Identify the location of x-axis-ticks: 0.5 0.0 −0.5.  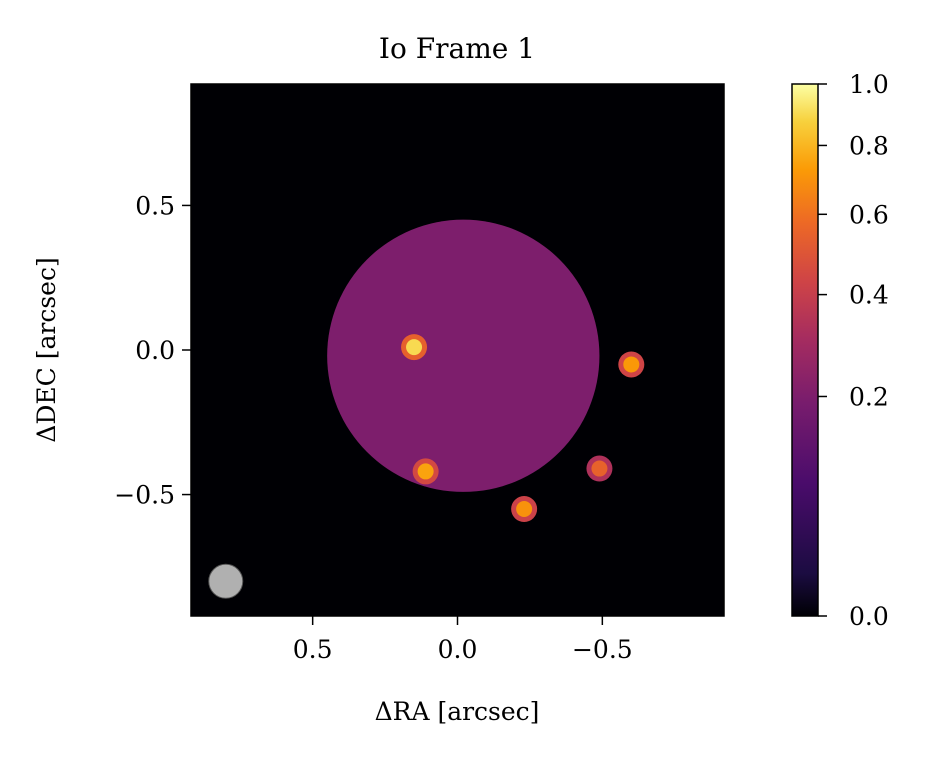
(463, 640).